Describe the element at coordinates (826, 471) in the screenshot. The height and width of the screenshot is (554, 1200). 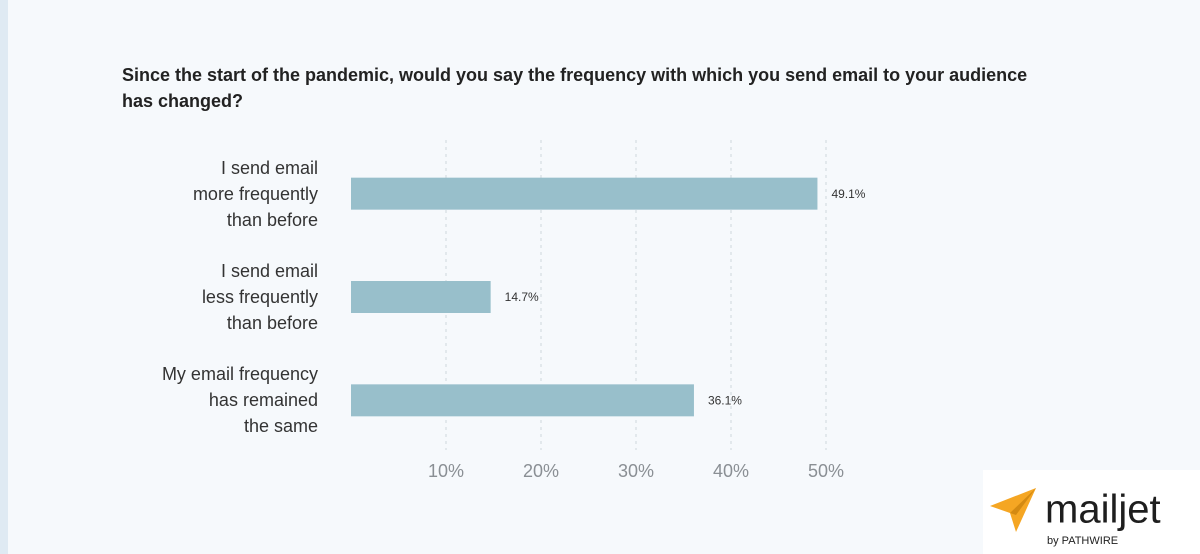
I see `x-tick-label: 50%` at that location.